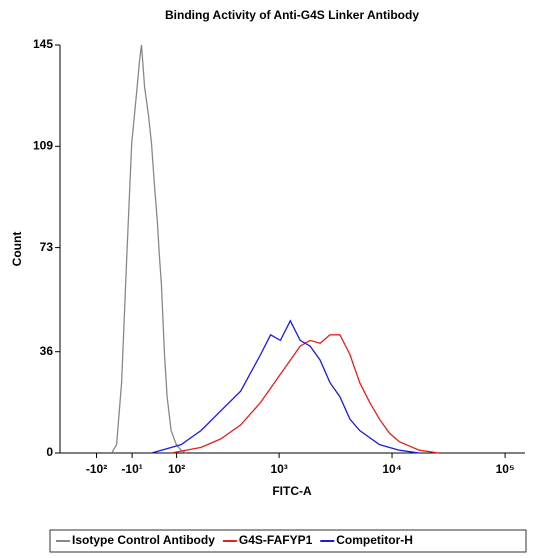  Describe the element at coordinates (276, 540) in the screenshot. I see `legend-label: G4S-FAFYP1` at that location.